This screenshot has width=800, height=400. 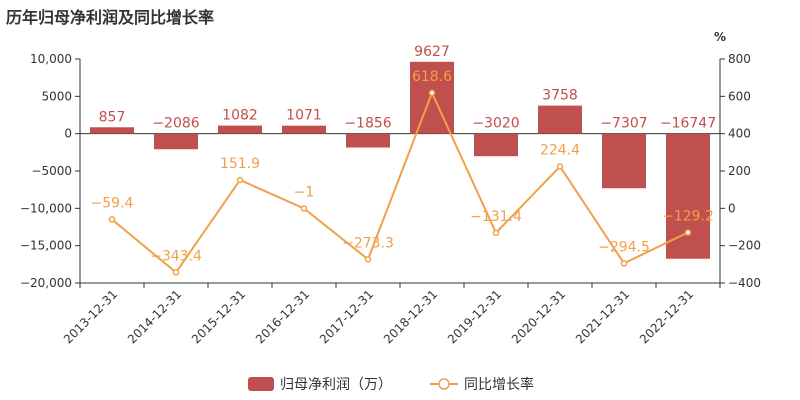 What do you see at coordinates (218, 316) in the screenshot?
I see `x-tick-label: 2015-12-31` at bounding box center [218, 316].